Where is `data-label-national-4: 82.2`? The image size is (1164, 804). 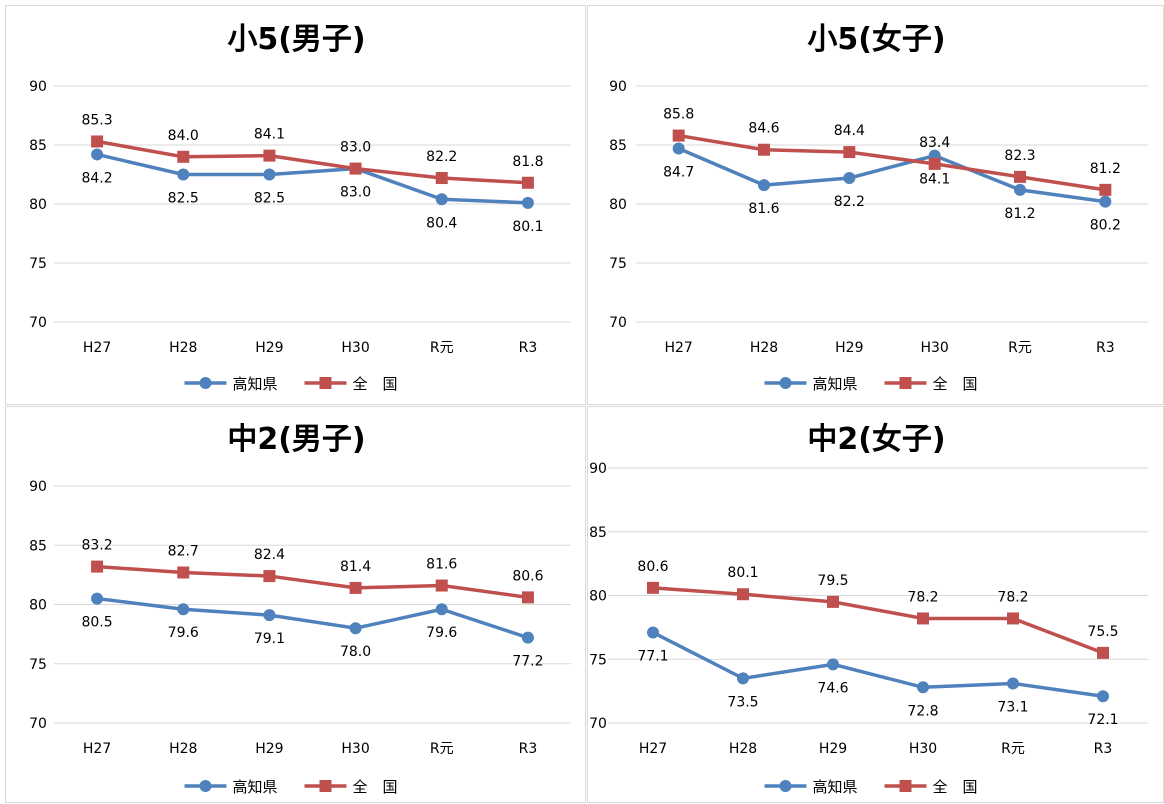
data-label-national-4: 82.2 is located at coordinates (441, 157).